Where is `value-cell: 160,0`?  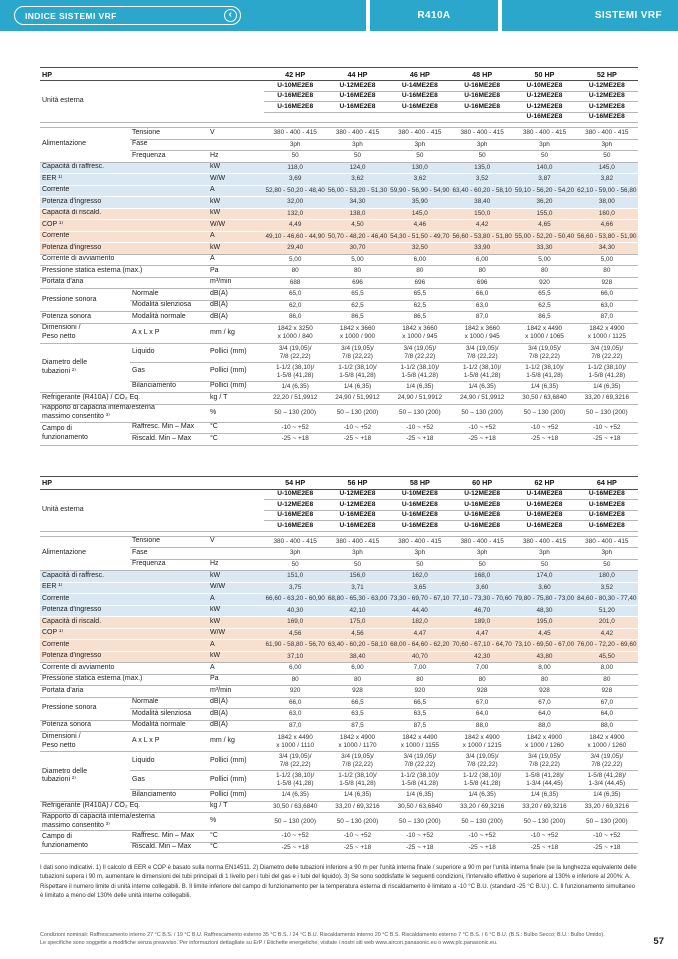 value-cell: 160,0 is located at coordinates (606, 213).